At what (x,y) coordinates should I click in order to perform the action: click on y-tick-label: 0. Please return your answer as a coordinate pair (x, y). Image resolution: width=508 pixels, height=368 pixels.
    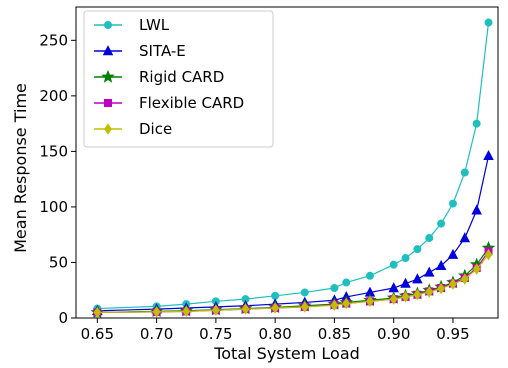
    Looking at the image, I should click on (63, 318).